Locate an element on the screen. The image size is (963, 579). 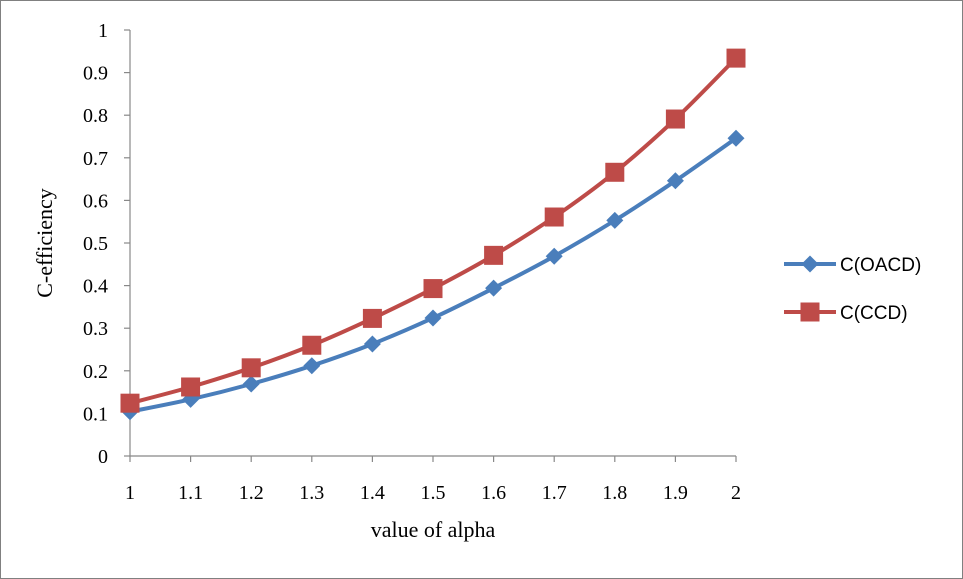
y-tick-label: 0.8 is located at coordinates (95, 116).